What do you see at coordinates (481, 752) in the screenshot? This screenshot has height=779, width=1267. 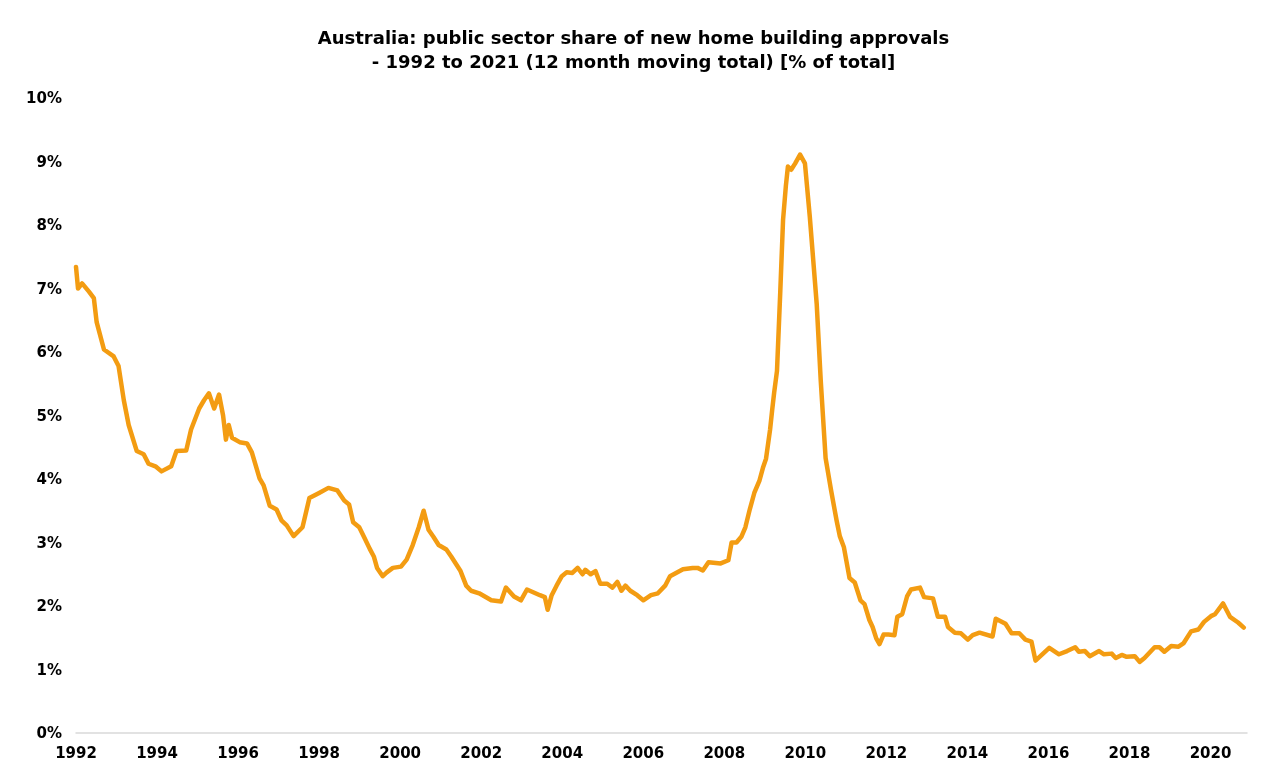 I see `x-tick-label: 2002` at bounding box center [481, 752].